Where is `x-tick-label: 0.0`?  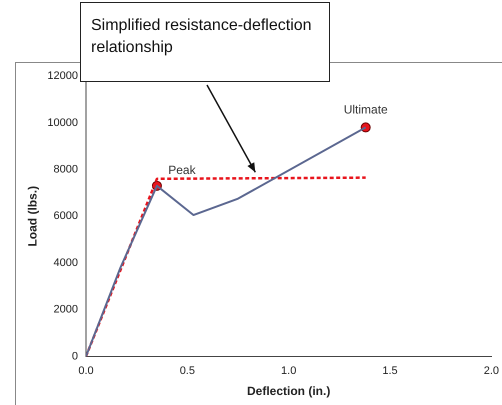 x-tick-label: 0.0 is located at coordinates (86, 371).